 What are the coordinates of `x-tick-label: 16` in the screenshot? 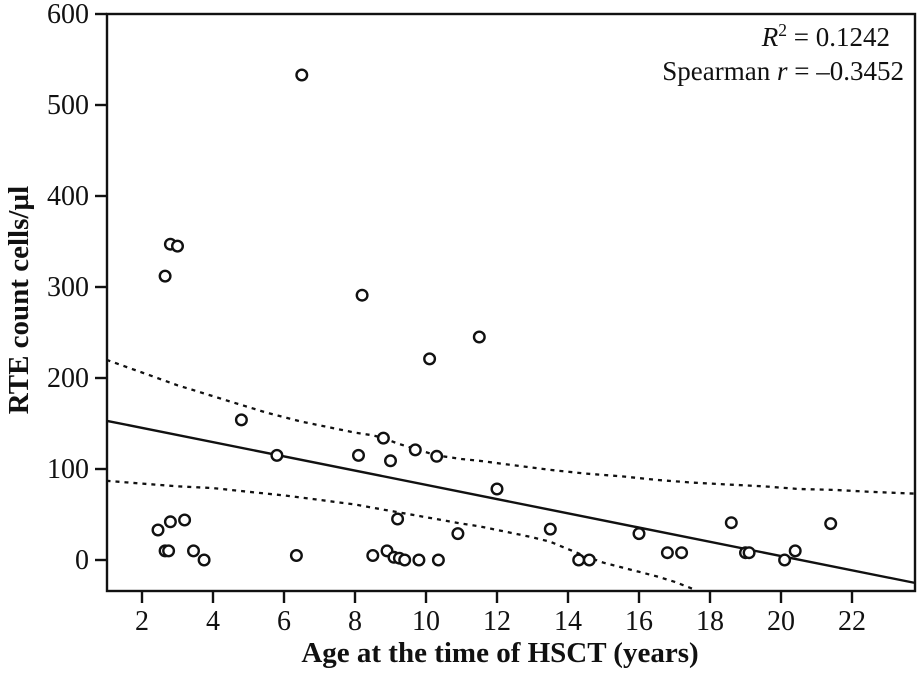 It's located at (639, 621).